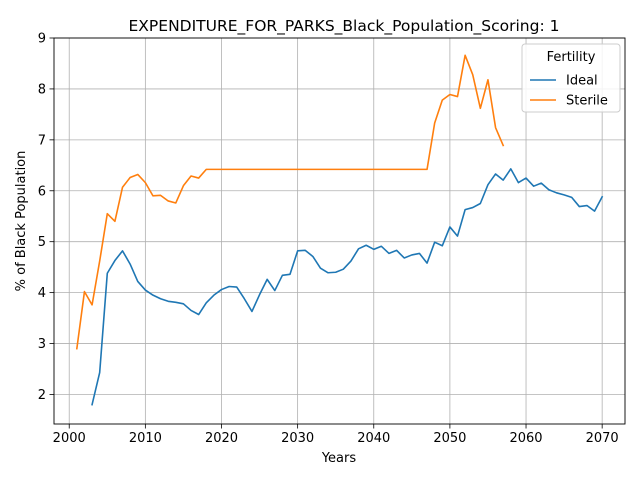  Describe the element at coordinates (69, 438) in the screenshot. I see `x-tick-label: 2000` at that location.